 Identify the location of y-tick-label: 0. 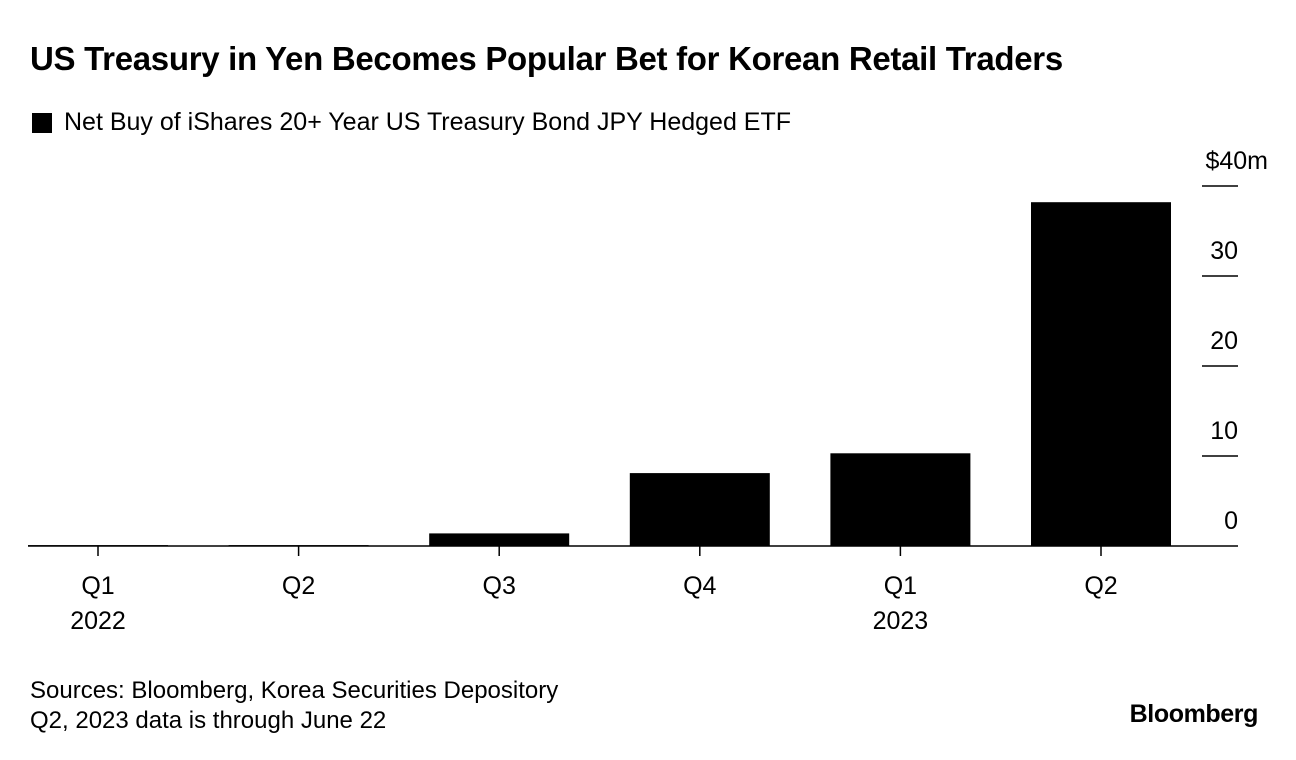
(1231, 521).